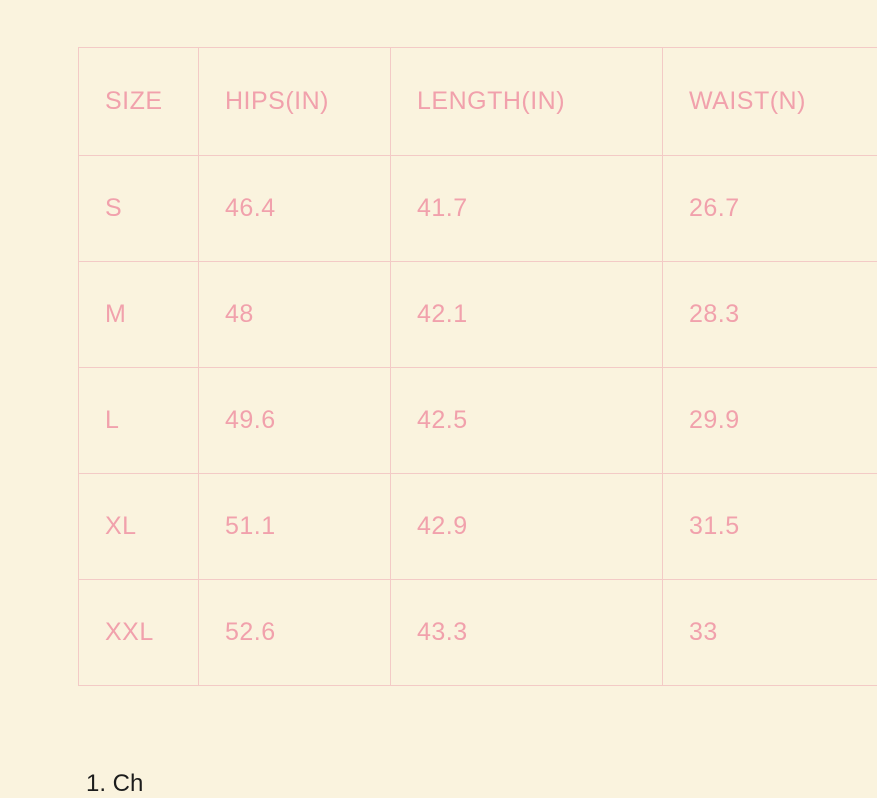  Describe the element at coordinates (770, 633) in the screenshot. I see `cell-waist: 33` at that location.